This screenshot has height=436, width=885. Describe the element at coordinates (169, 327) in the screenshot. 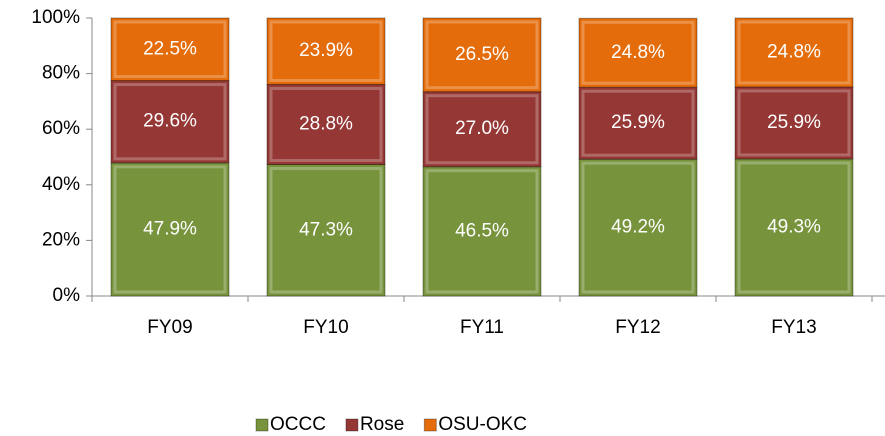

I see `x-tick-label: FY09` at that location.